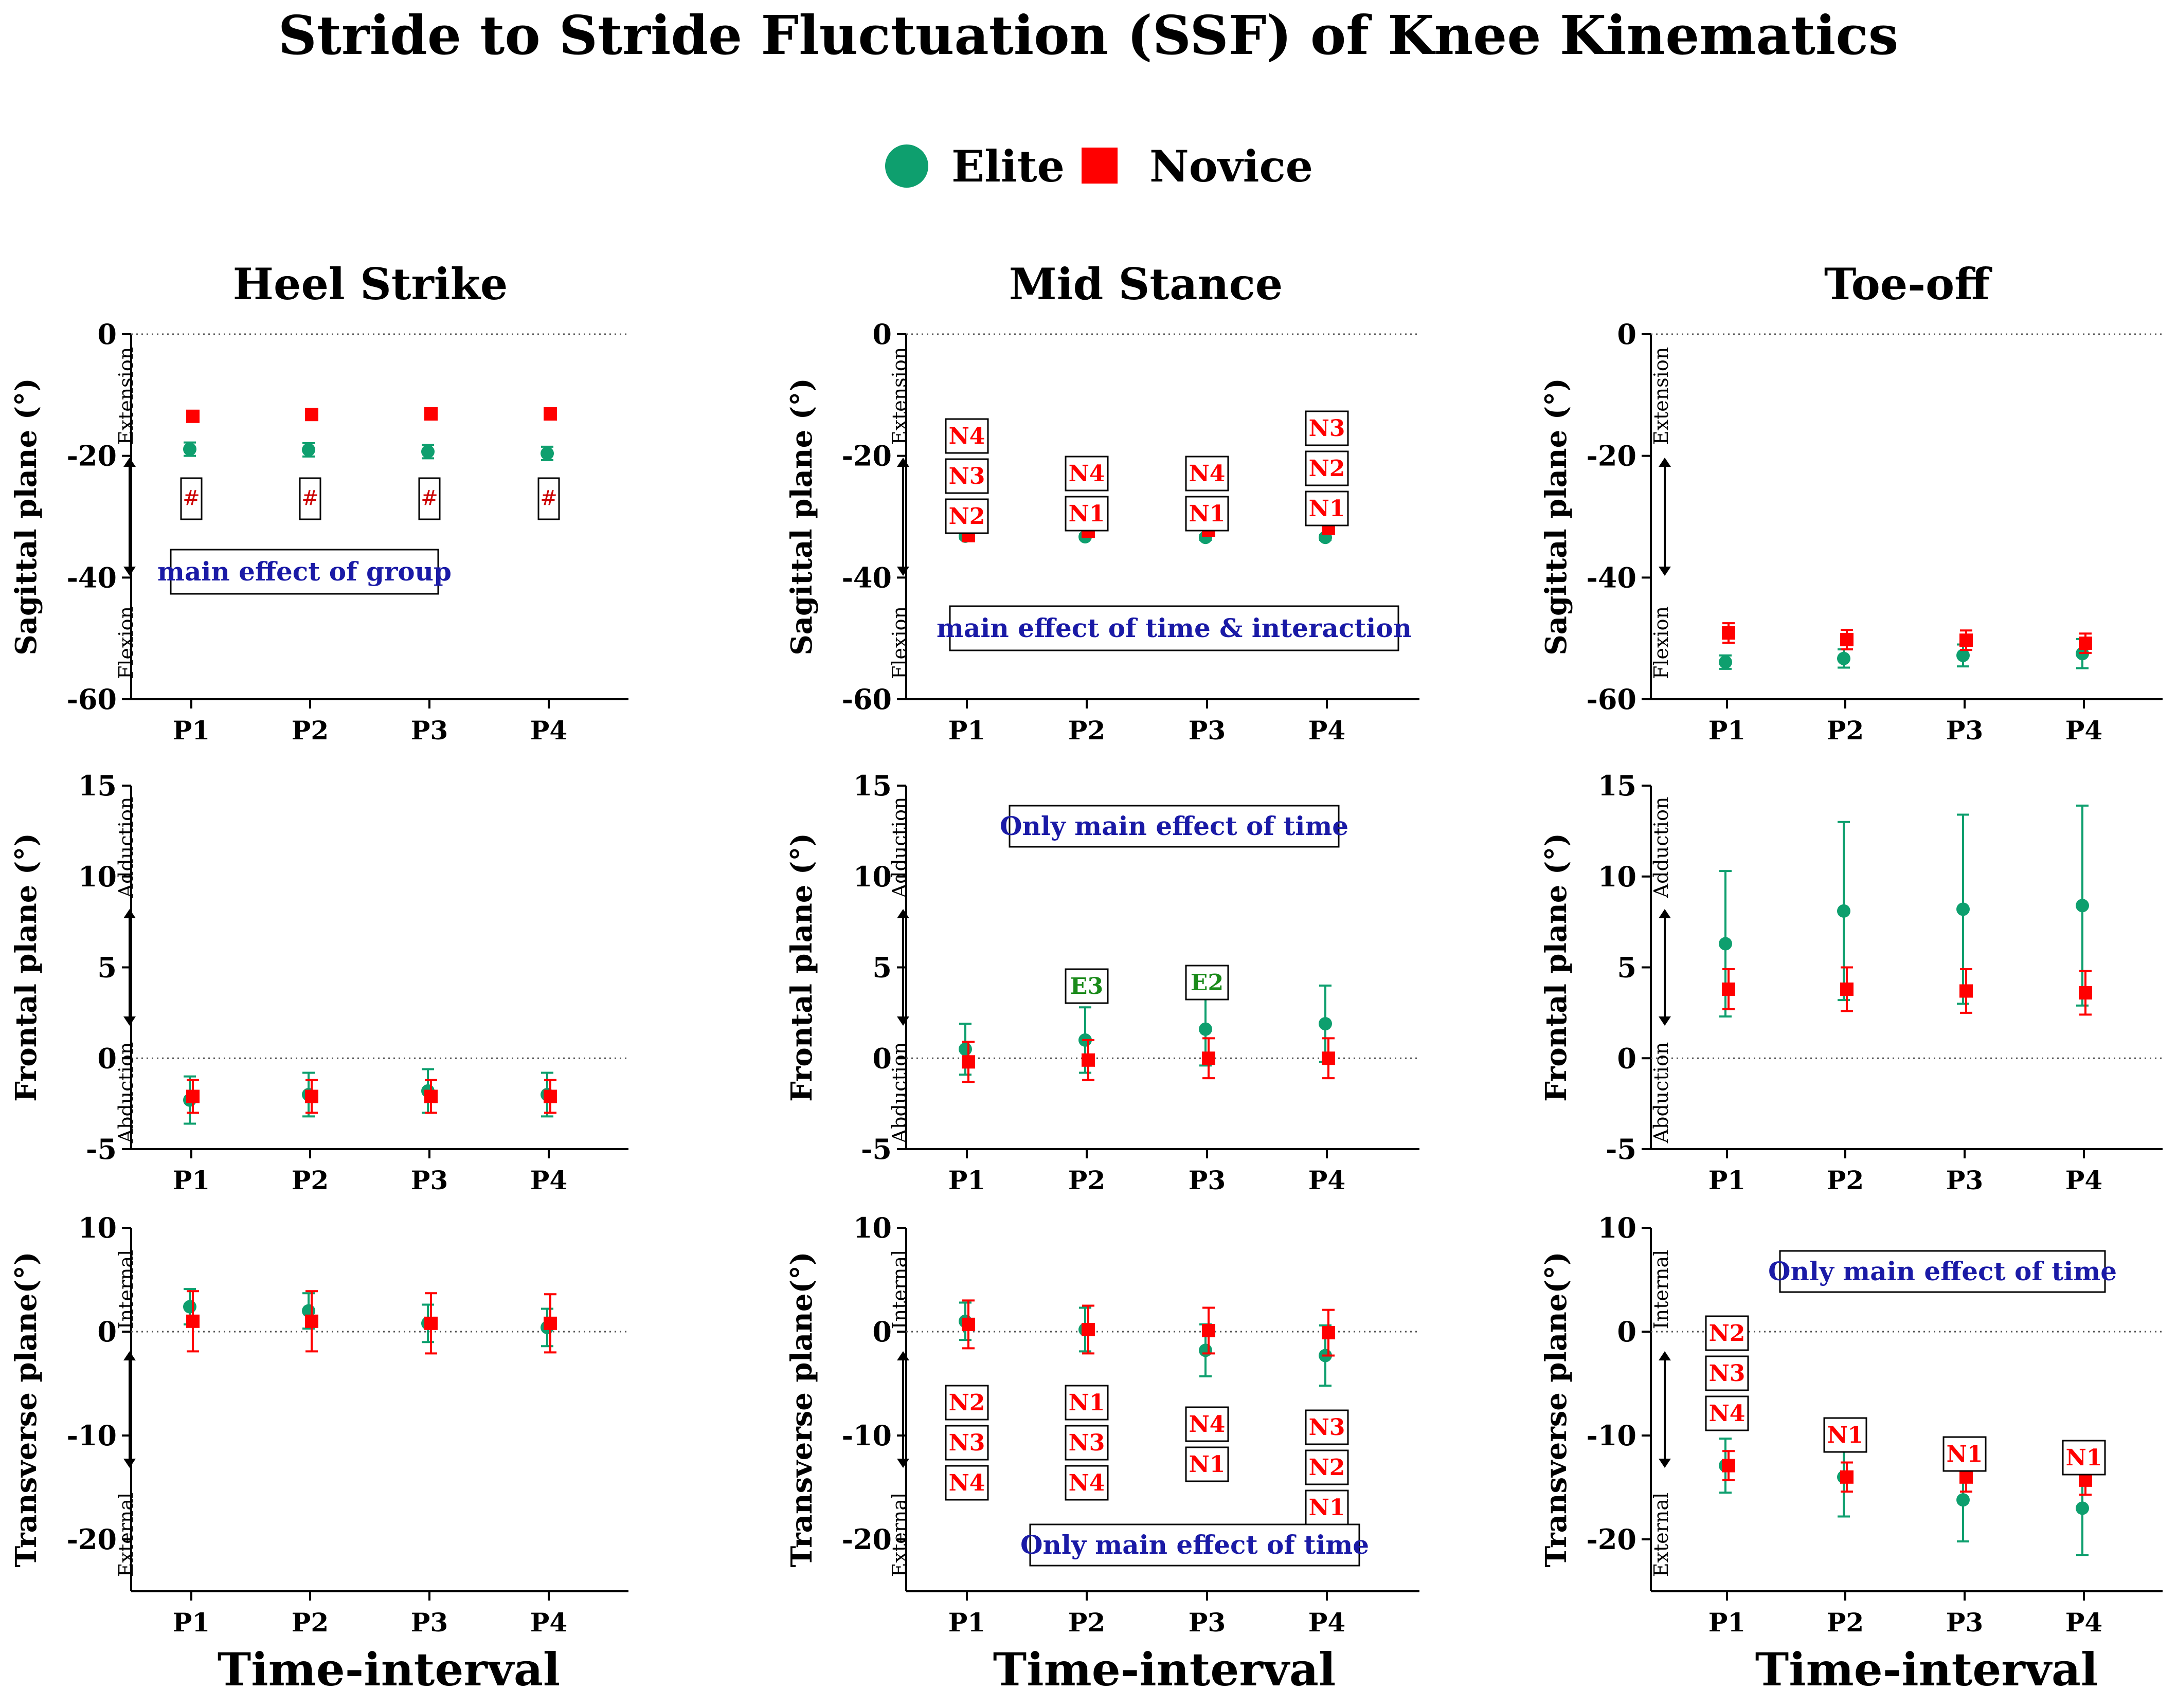 Image resolution: width=2177 pixels, height=1708 pixels. Describe the element at coordinates (304, 572) in the screenshot. I see `note-box` at that location.